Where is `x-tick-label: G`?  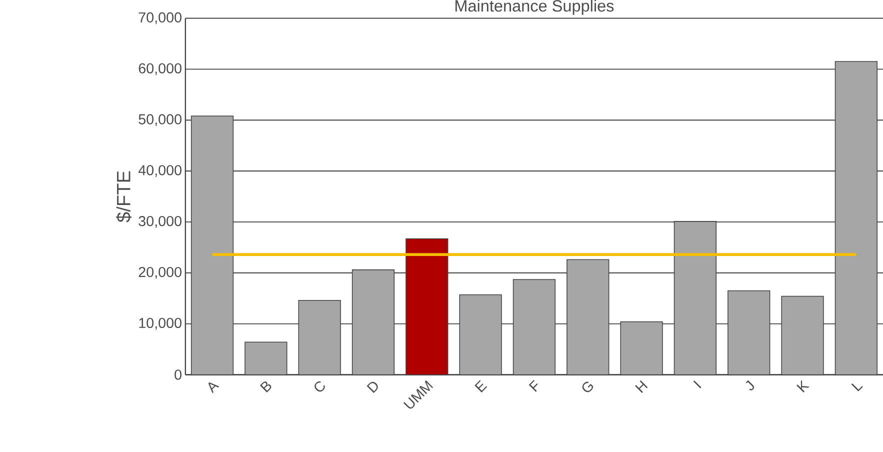 x-tick-label: G is located at coordinates (588, 387).